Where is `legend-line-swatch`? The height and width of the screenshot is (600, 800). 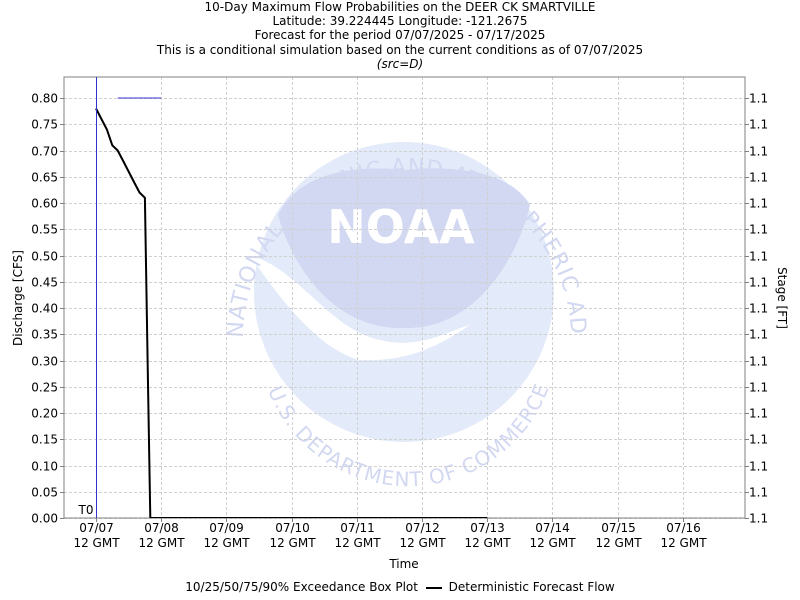
legend-line-swatch is located at coordinates (433, 587).